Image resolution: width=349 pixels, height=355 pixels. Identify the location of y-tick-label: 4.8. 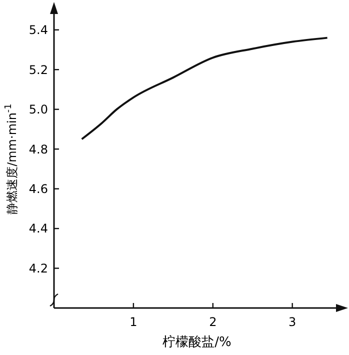
(38, 149).